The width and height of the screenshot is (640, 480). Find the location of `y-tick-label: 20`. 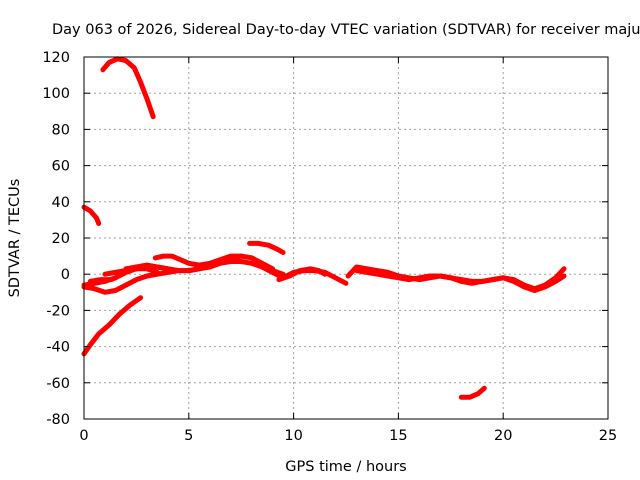

y-tick-label: 20 is located at coordinates (61, 239).